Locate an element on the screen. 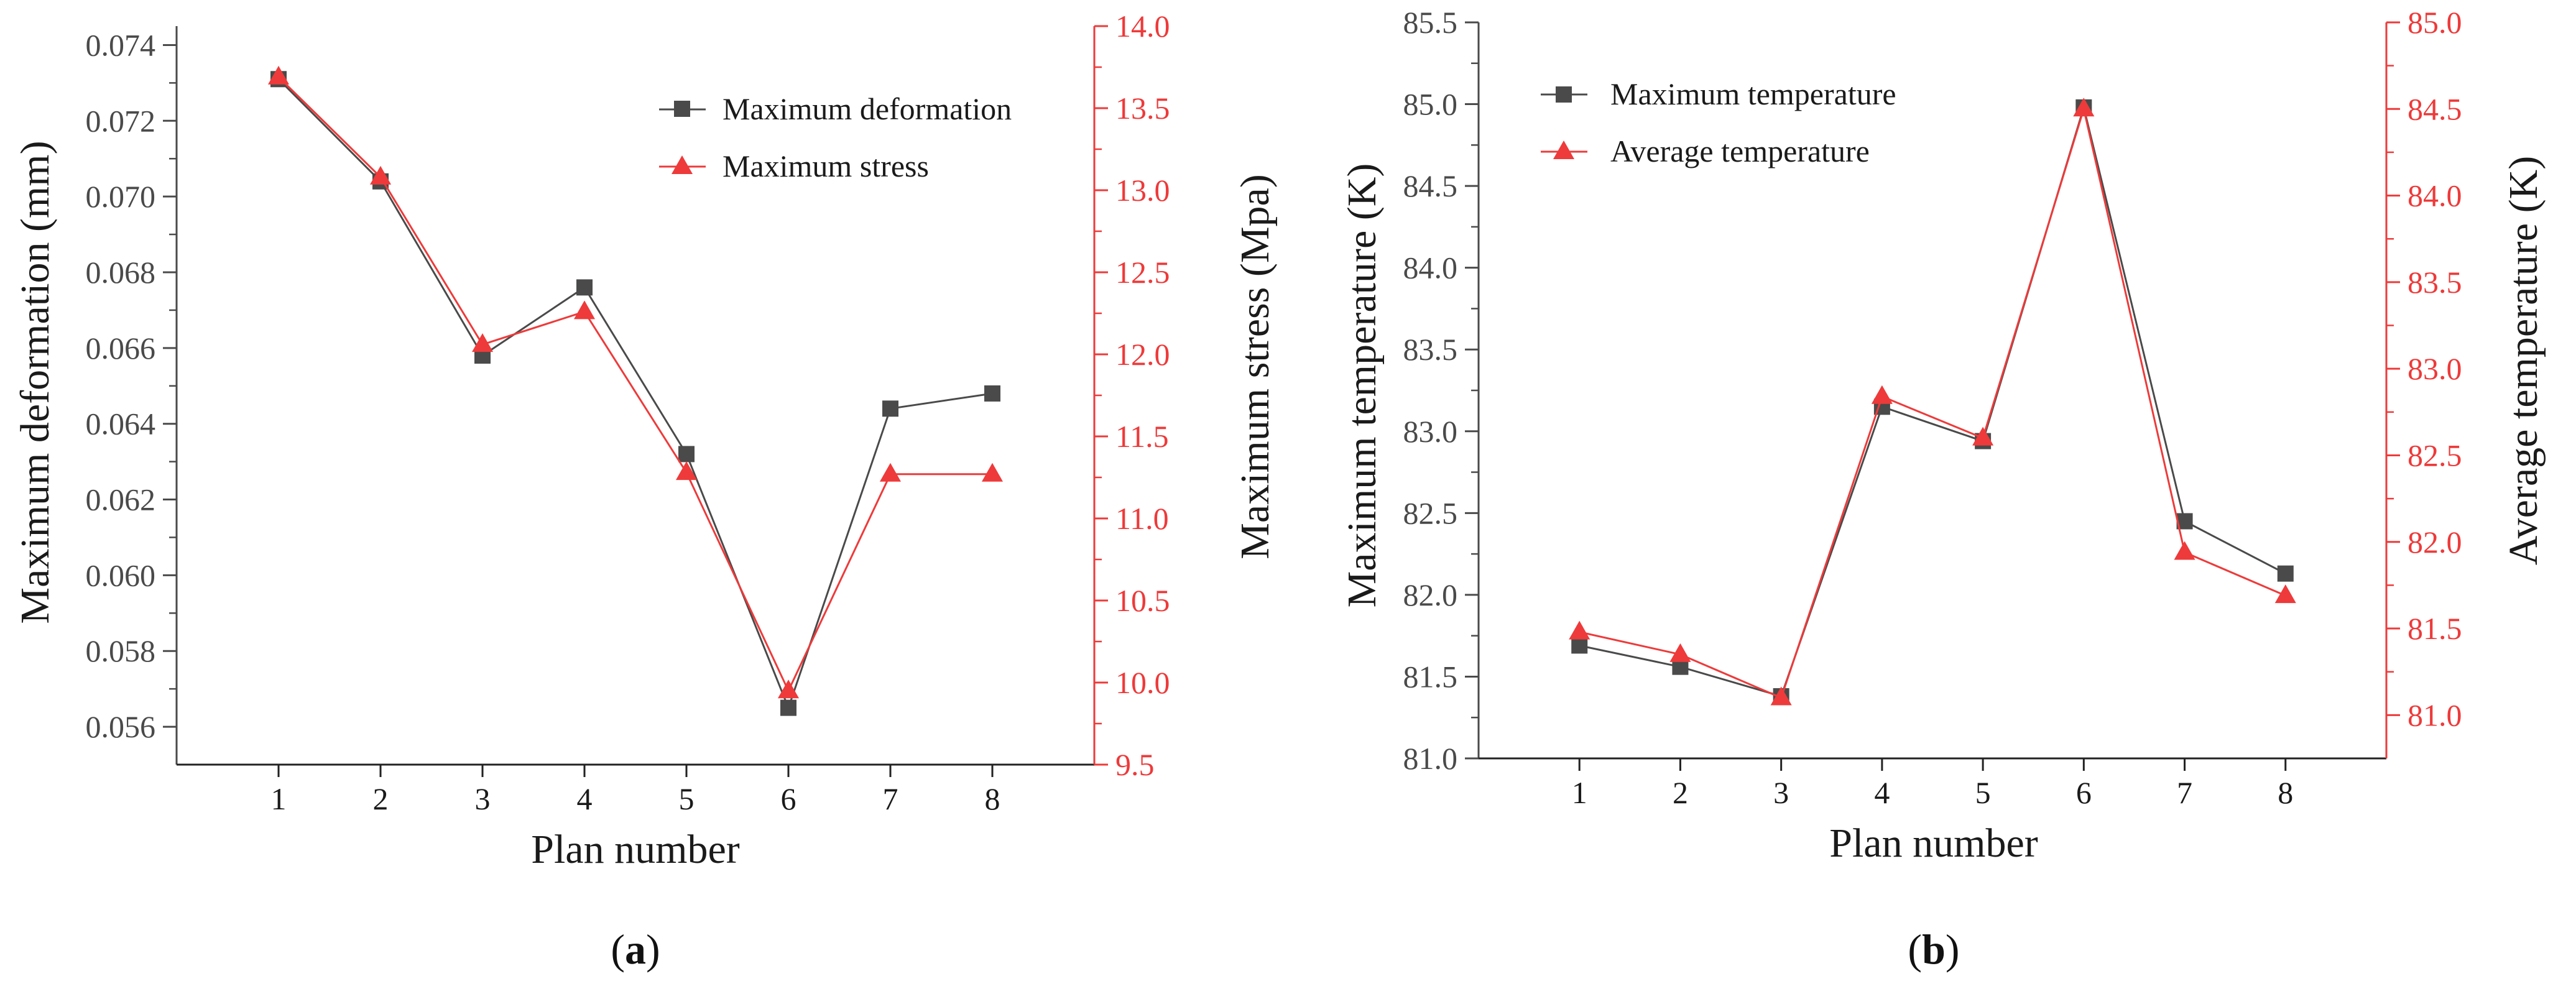 The height and width of the screenshot is (994, 2576). chart-a-legend: Maximum deformation Maximum stress is located at coordinates (835, 137).